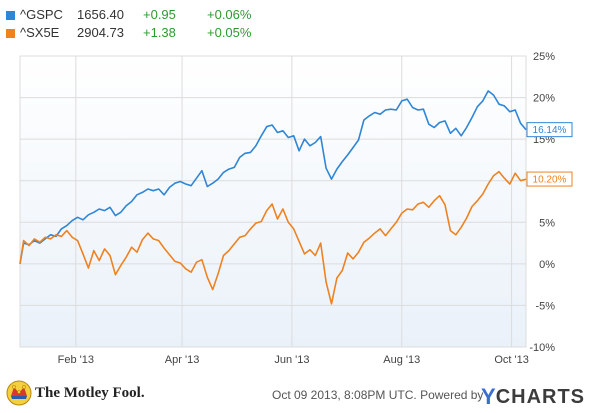  Describe the element at coordinates (547, 265) in the screenshot. I see `y-tick-label: 0%` at that location.